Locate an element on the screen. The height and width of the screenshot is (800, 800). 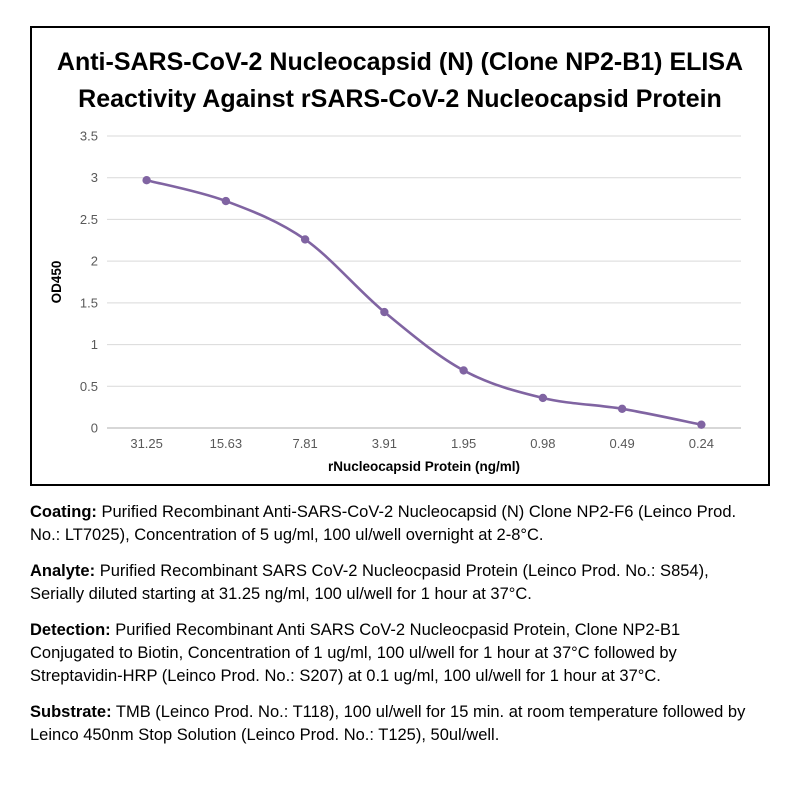
y-tick-label: 2.5 is located at coordinates (89, 219).